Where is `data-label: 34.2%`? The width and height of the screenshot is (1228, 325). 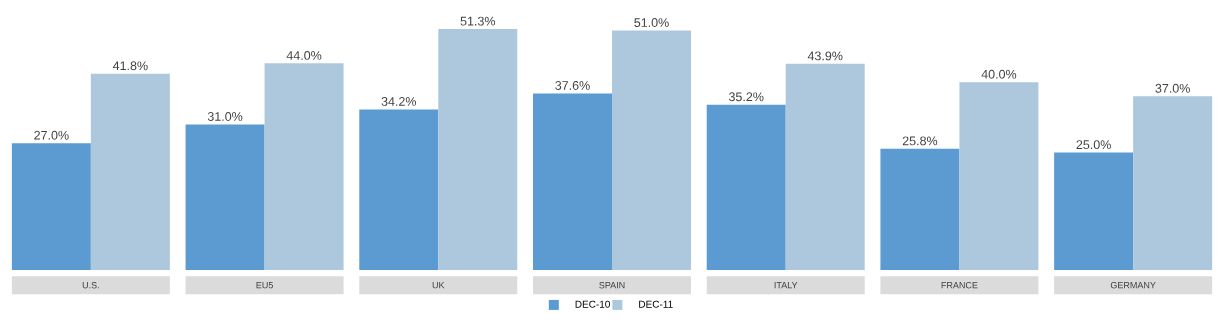
data-label: 34.2% is located at coordinates (399, 101).